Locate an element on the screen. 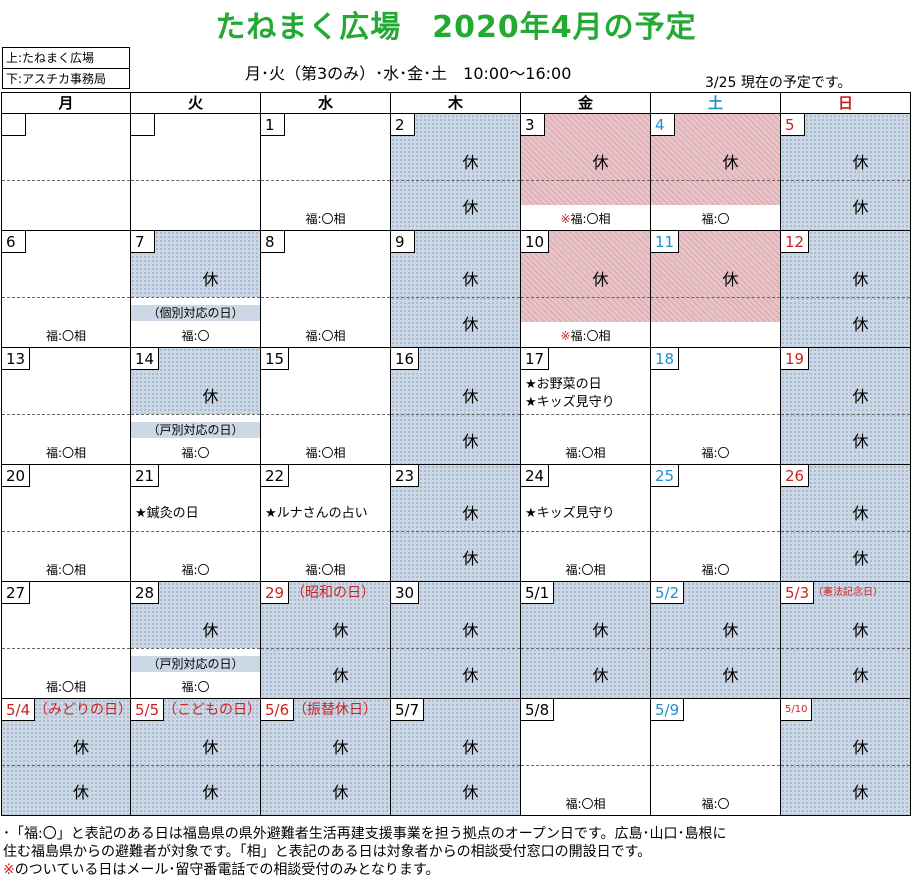 The width and height of the screenshot is (912, 896). calendar-day-cell: 5/9 福:〇 is located at coordinates (716, 757).